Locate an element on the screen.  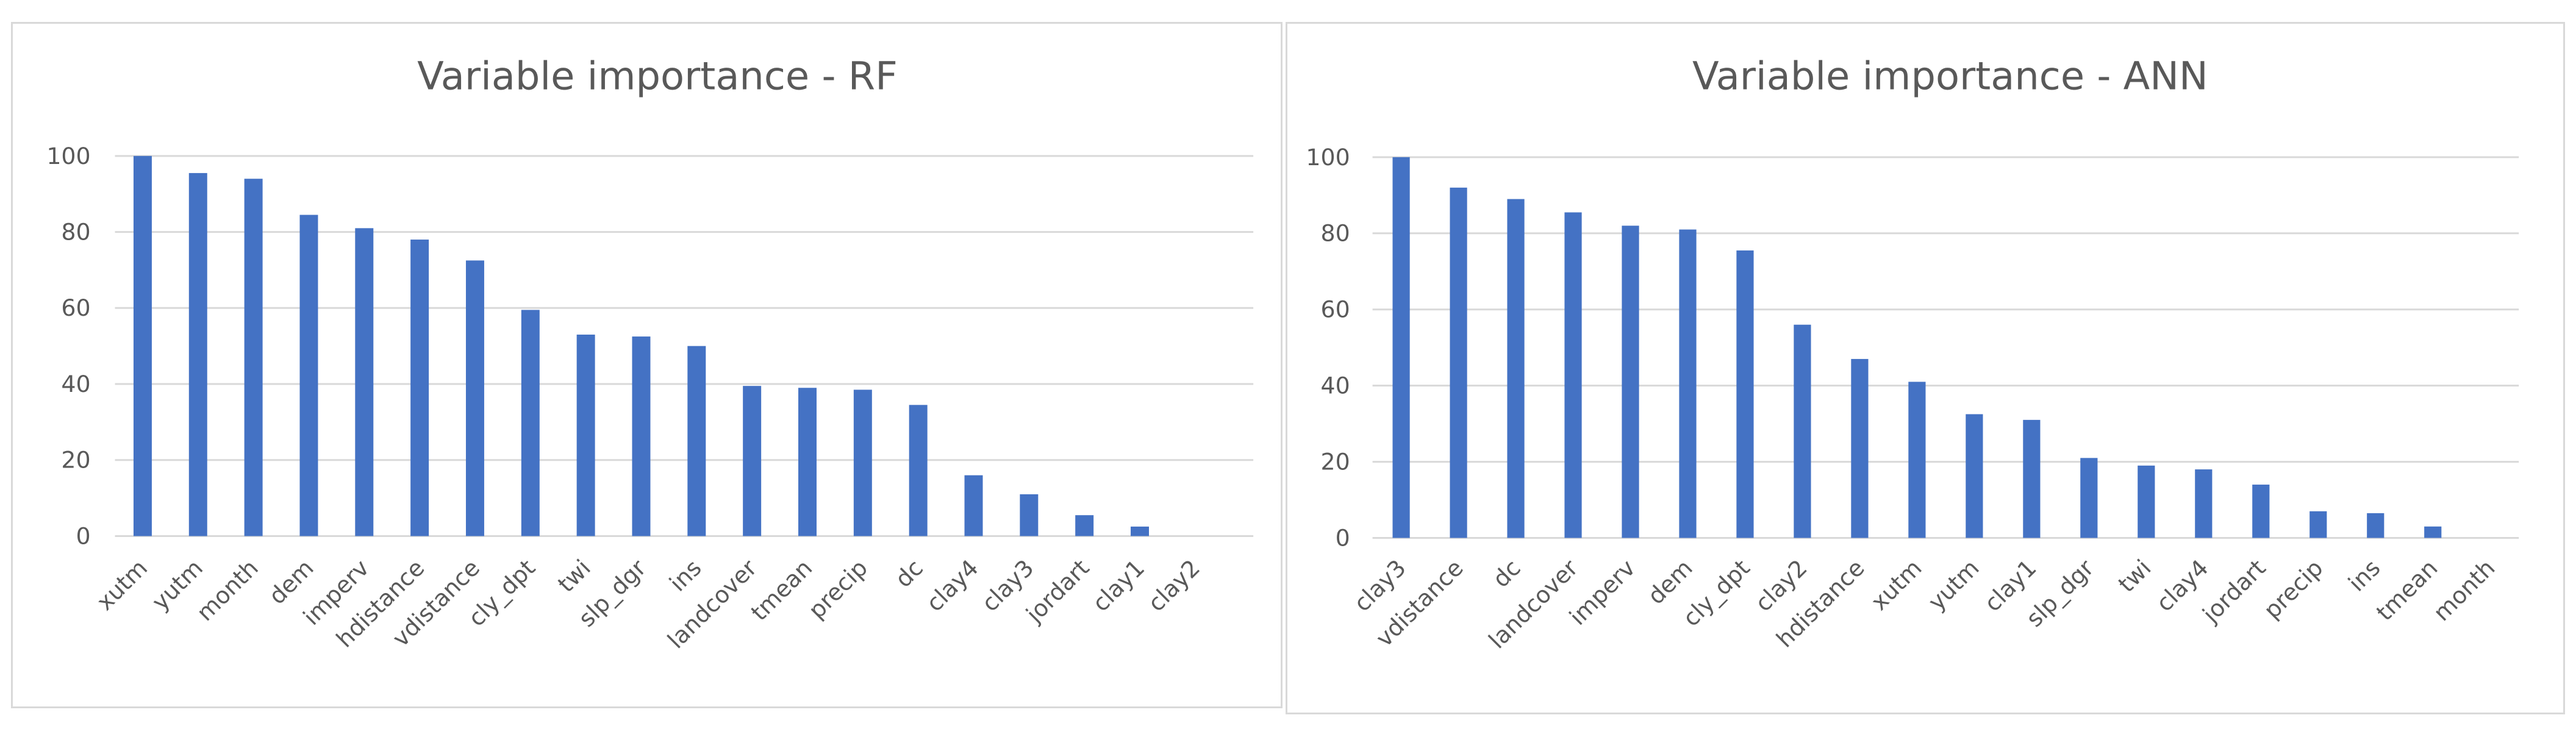
x-tick-label: clay1 is located at coordinates (1118, 585).